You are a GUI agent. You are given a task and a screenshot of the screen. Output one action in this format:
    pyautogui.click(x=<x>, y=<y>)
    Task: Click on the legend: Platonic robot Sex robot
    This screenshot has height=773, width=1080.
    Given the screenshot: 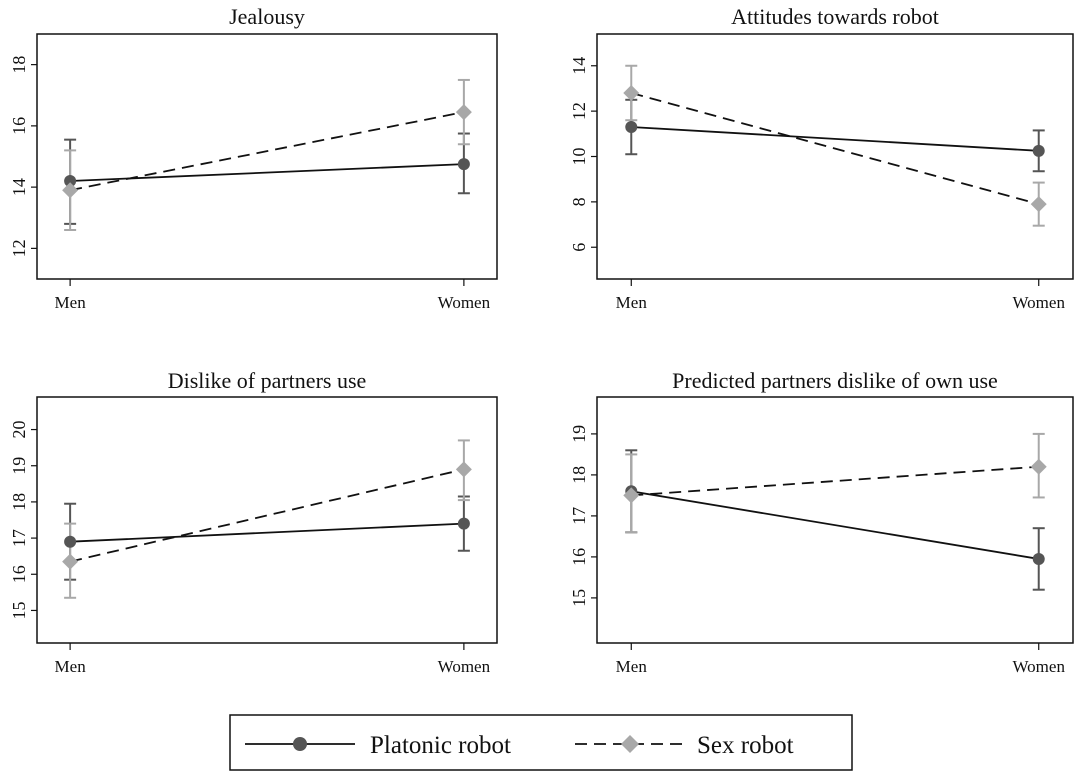 What is the action you would take?
    pyautogui.click(x=541, y=742)
    